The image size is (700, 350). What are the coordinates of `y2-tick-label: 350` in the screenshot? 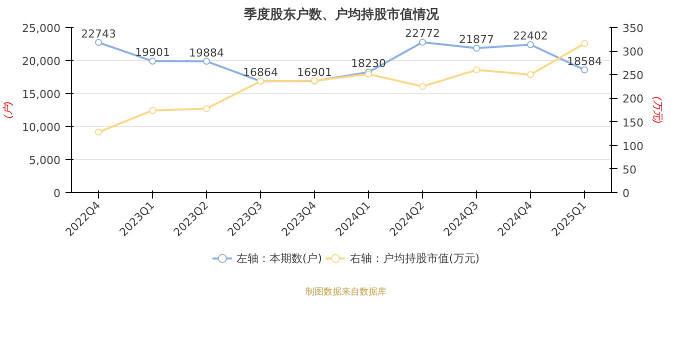 It's located at (633, 28).